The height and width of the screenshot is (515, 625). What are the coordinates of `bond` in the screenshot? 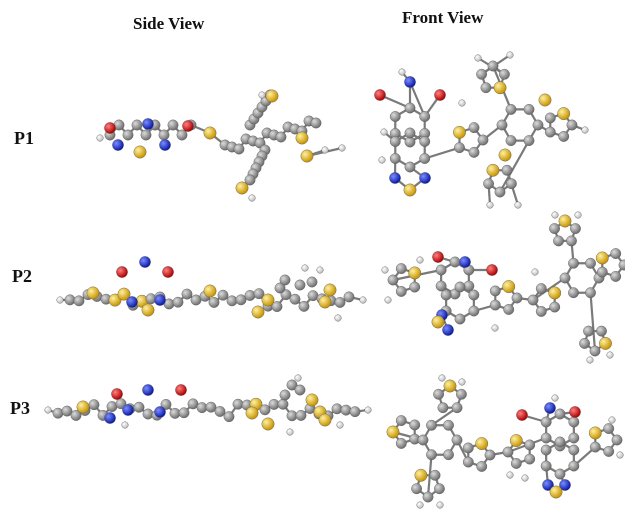 It's located at (514, 166).